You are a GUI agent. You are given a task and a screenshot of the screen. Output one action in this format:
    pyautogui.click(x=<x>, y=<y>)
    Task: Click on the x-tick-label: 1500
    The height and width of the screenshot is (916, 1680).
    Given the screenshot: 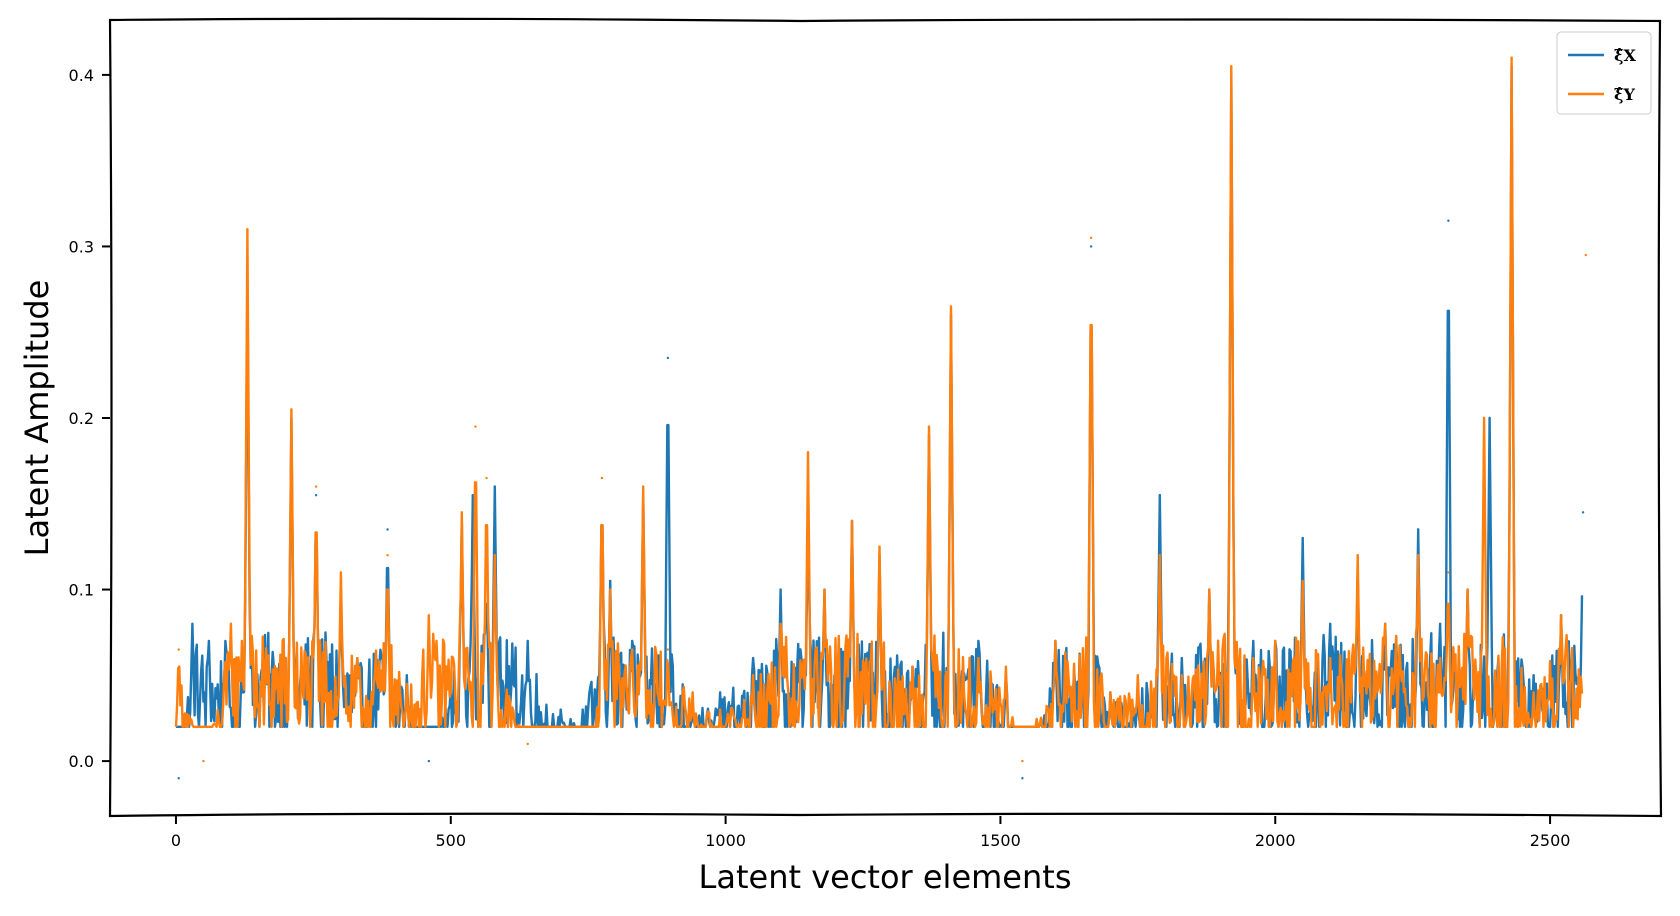 What is the action you would take?
    pyautogui.click(x=1000, y=840)
    